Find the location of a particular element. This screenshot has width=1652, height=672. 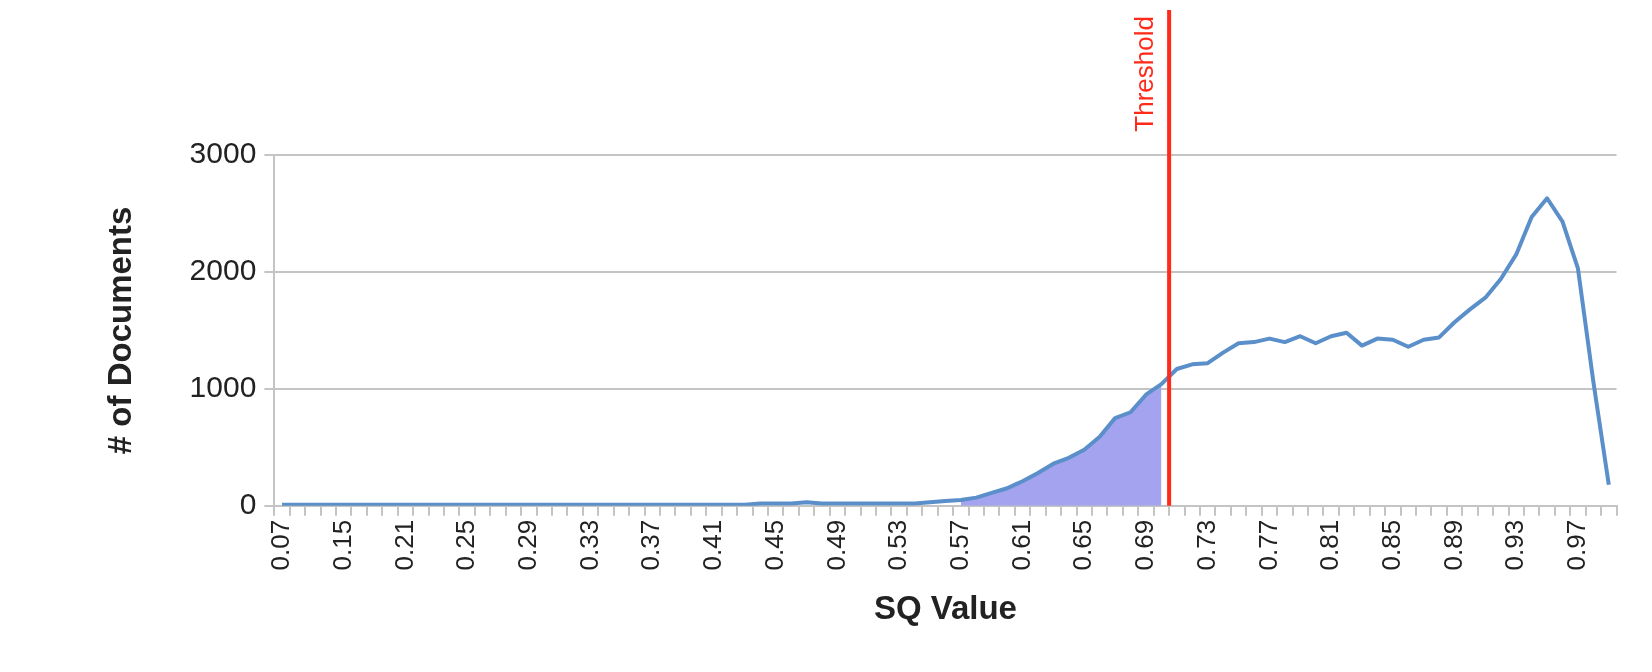

x-tick-label: 0.29 is located at coordinates (527, 545).